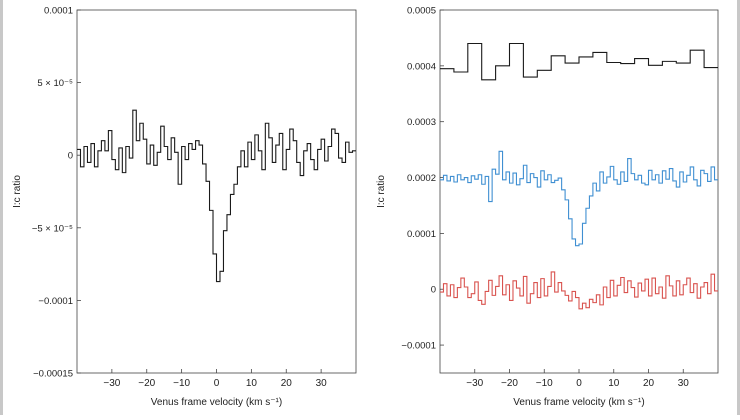 Image resolution: width=740 pixels, height=420 pixels. I want to click on y-tick-label: −5 × 10⁻⁵, so click(52, 228).